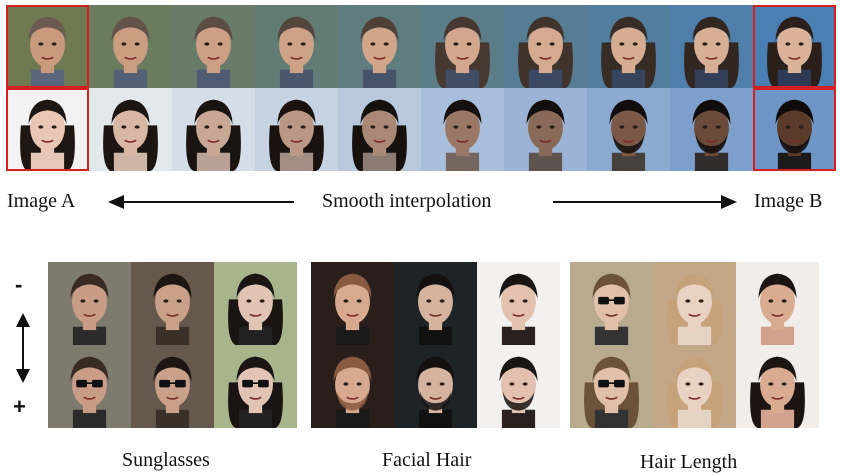 The image size is (841, 475). I want to click on attribute-caption-sunglasses: Sunglasses, so click(166, 460).